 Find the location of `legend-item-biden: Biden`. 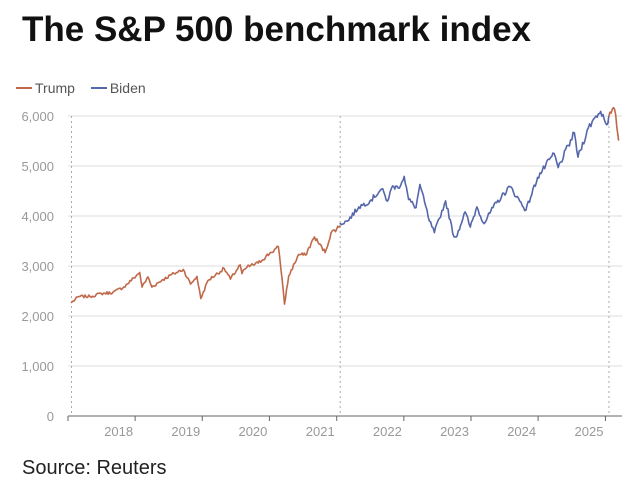

legend-item-biden: Biden is located at coordinates (118, 88).